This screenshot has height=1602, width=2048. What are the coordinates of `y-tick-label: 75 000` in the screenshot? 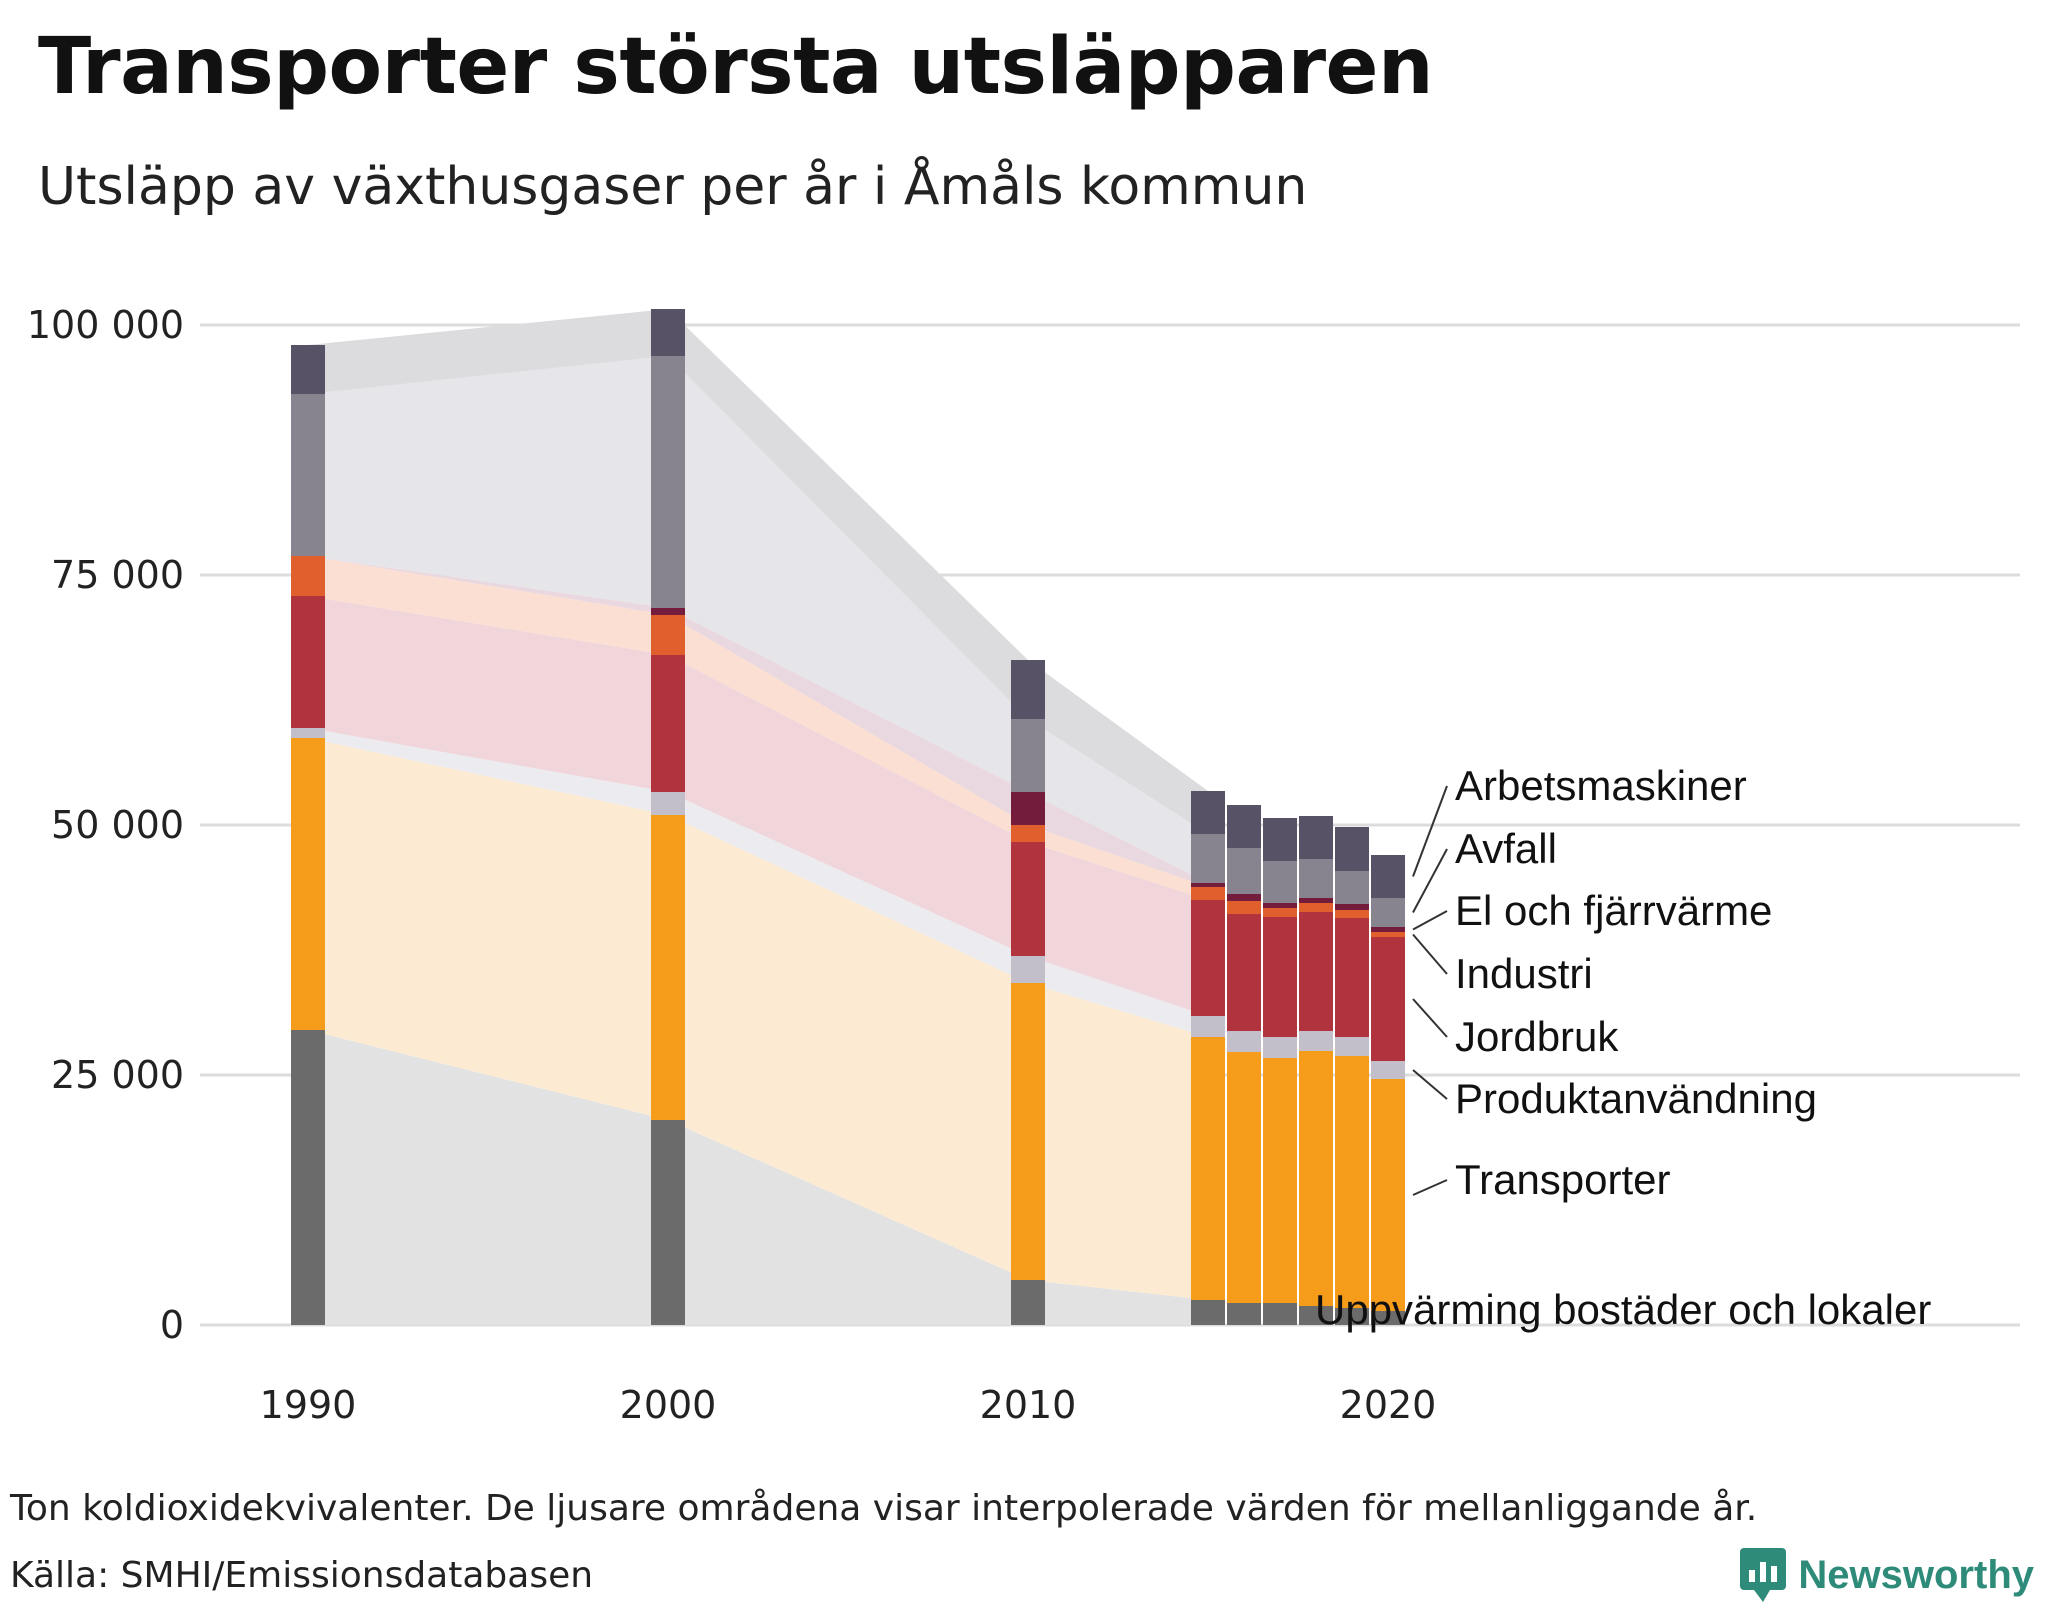 It's located at (117, 575).